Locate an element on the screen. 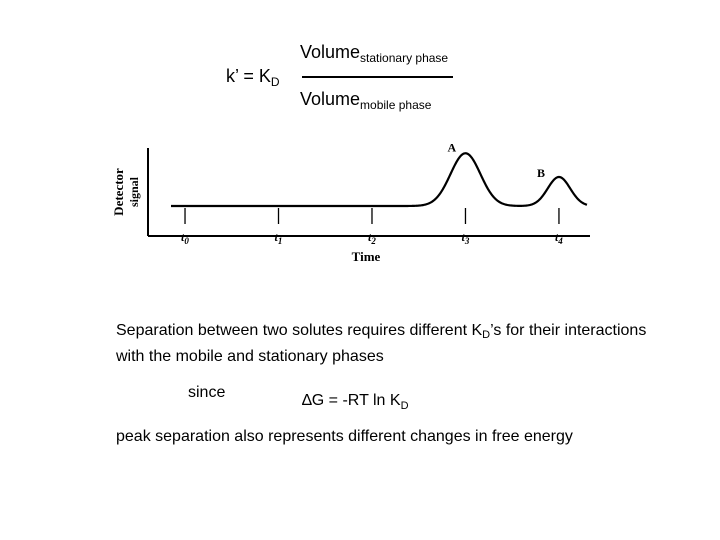  numerator-subscript: stationary phase is located at coordinates (404, 58).